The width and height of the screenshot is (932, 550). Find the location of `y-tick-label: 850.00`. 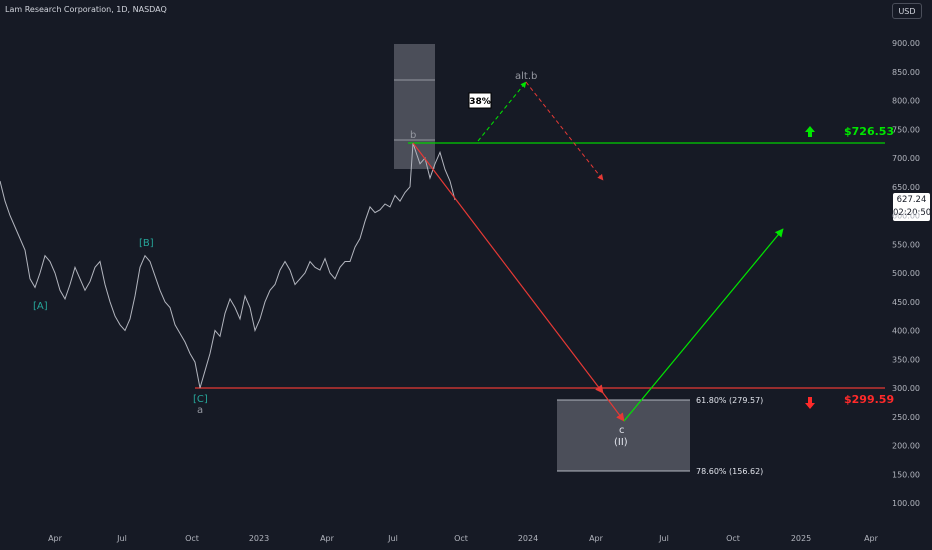

y-tick-label: 850.00 is located at coordinates (906, 72).